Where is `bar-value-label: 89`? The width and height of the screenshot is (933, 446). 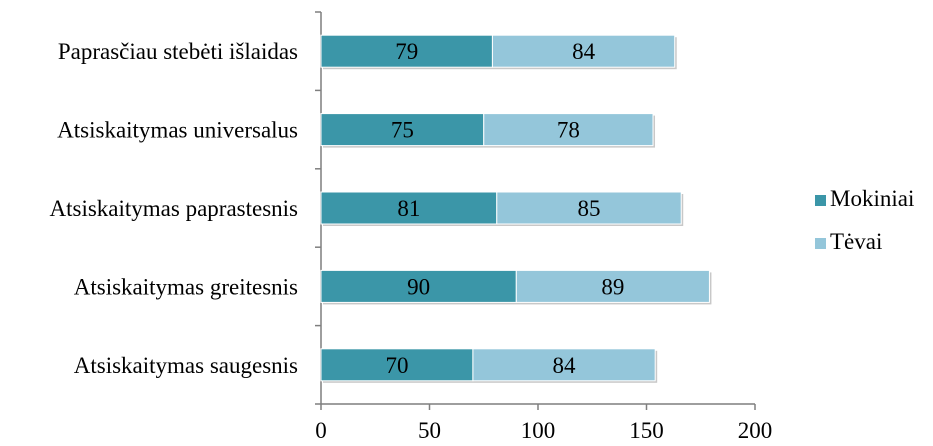 bar-value-label: 89 is located at coordinates (612, 286).